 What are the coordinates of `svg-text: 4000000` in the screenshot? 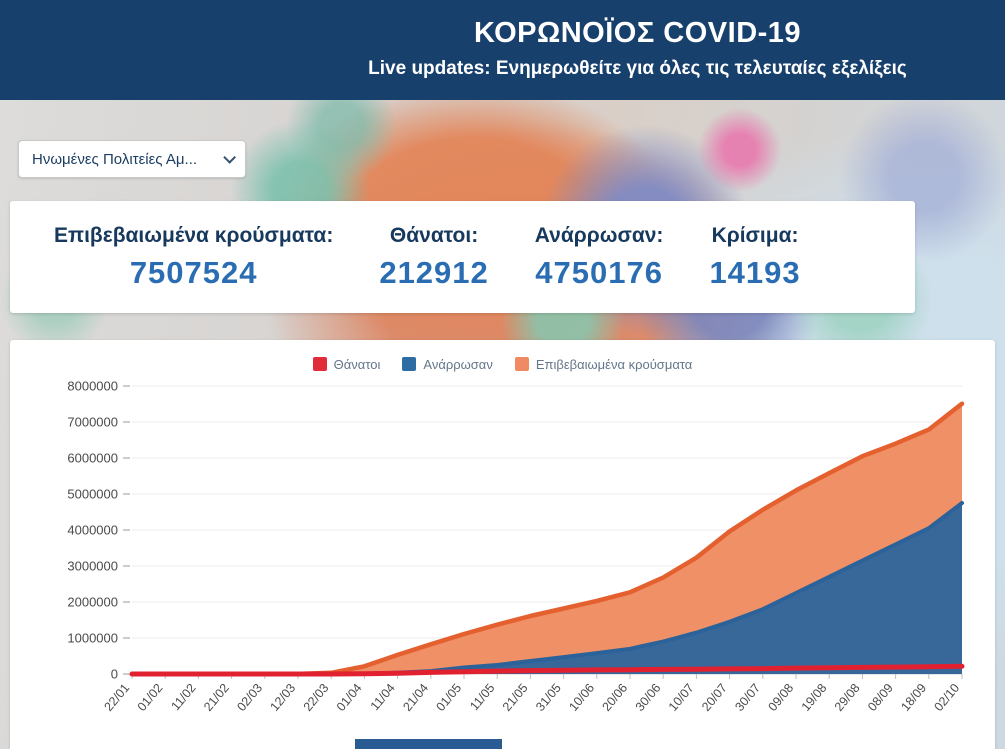 It's located at (92, 530).